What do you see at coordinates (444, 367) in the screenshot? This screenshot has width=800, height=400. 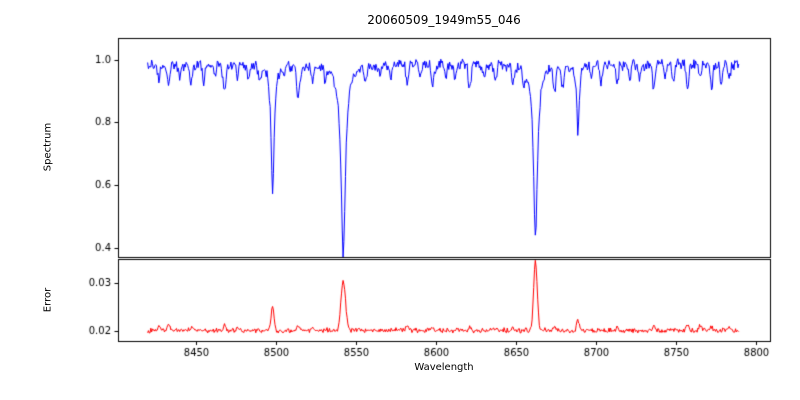 I see `wavelength-x-axis-label: Wavelength` at bounding box center [444, 367].